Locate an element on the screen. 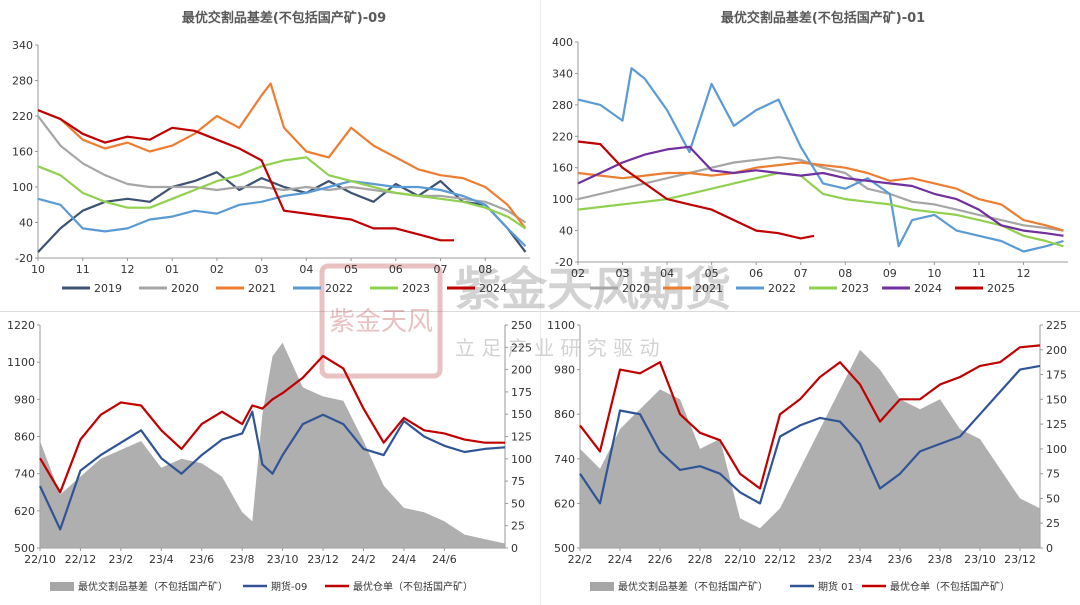 This screenshot has height=605, width=1080. y-tick-label: 1220 is located at coordinates (21, 325).